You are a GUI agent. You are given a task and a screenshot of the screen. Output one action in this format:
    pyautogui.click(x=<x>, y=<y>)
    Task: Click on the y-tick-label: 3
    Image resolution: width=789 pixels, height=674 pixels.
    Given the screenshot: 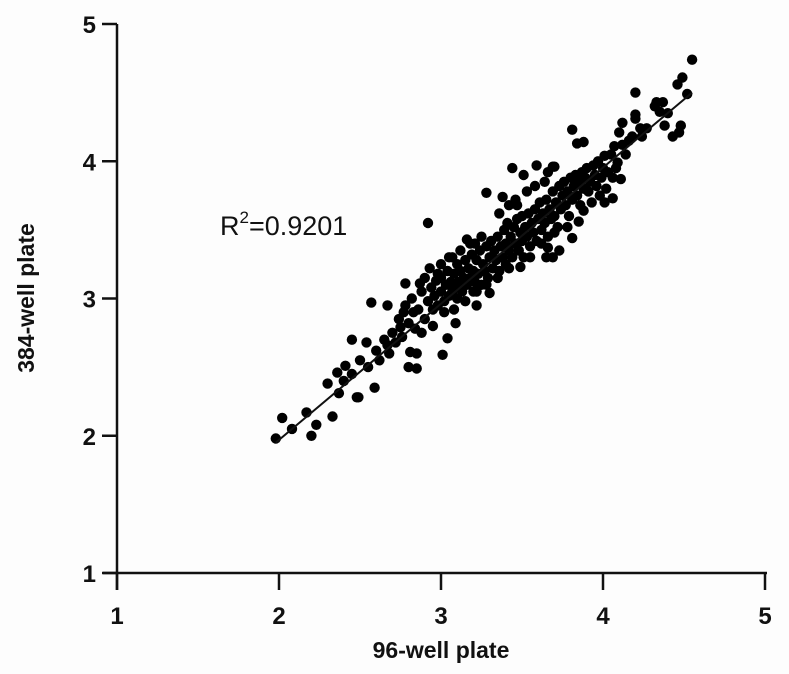 What is the action you would take?
    pyautogui.click(x=89, y=300)
    